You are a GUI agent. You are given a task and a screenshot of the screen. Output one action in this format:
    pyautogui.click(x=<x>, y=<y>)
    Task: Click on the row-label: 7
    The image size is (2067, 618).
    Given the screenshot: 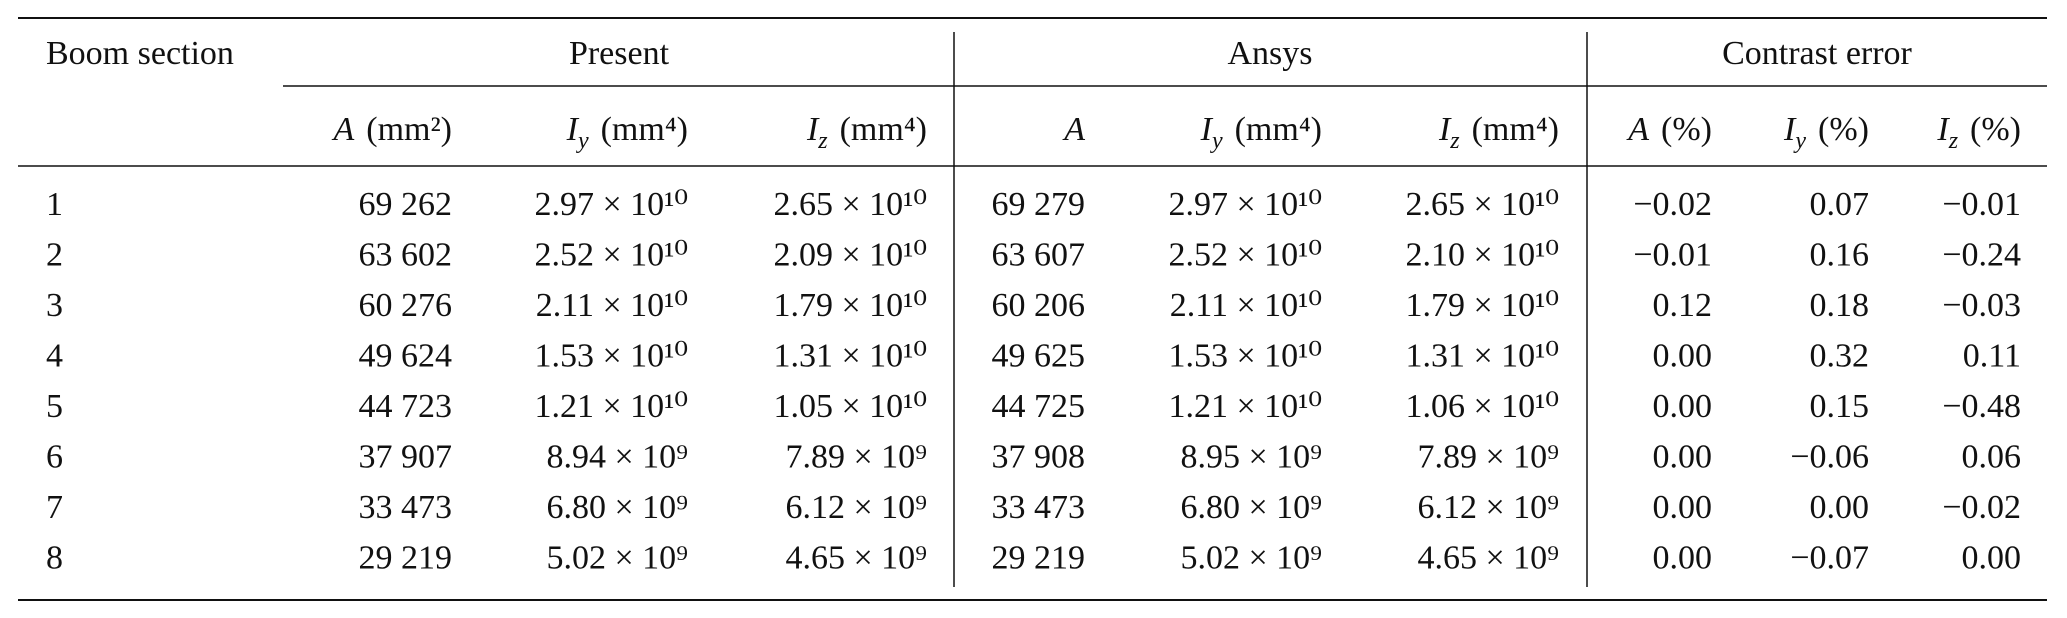 What is the action you would take?
    pyautogui.click(x=54, y=507)
    